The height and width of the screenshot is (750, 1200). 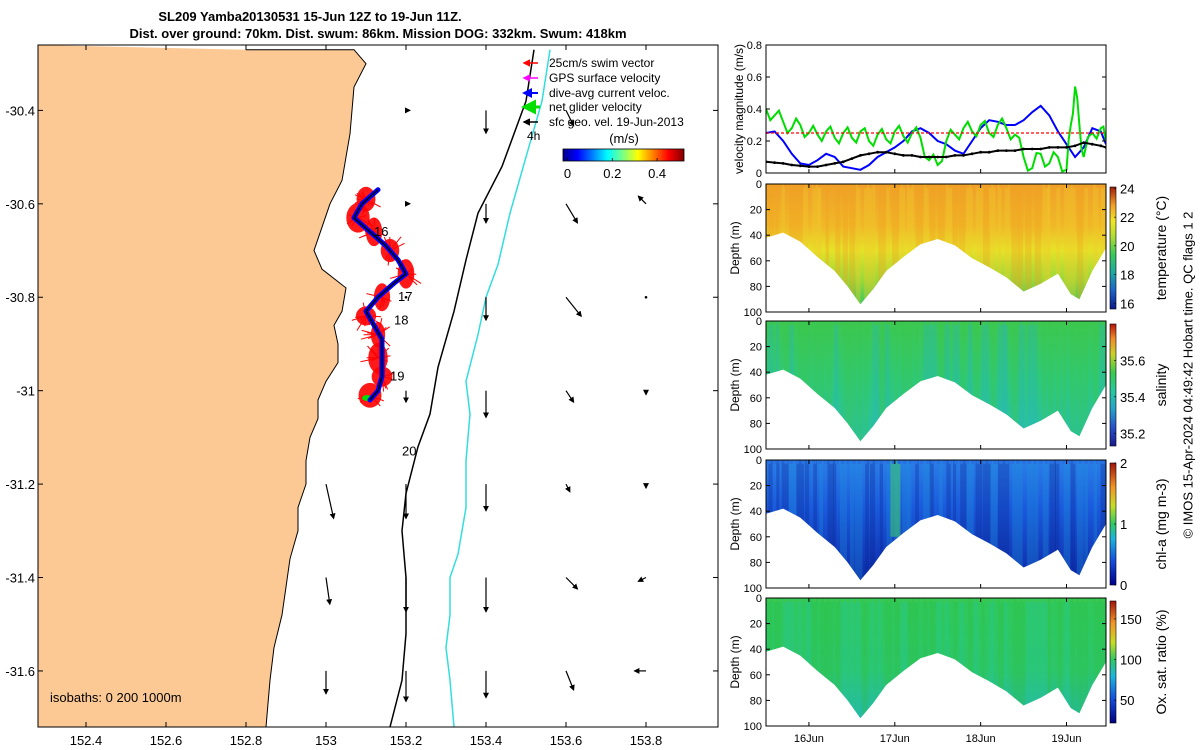 I want to click on speed-colorbar-label: (m/s), so click(x=624, y=138).